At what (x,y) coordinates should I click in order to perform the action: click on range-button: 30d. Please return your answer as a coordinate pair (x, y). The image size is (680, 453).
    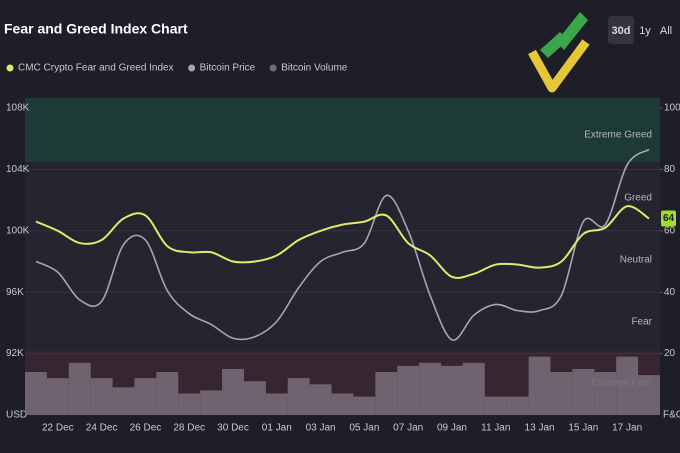
    Looking at the image, I should click on (621, 31).